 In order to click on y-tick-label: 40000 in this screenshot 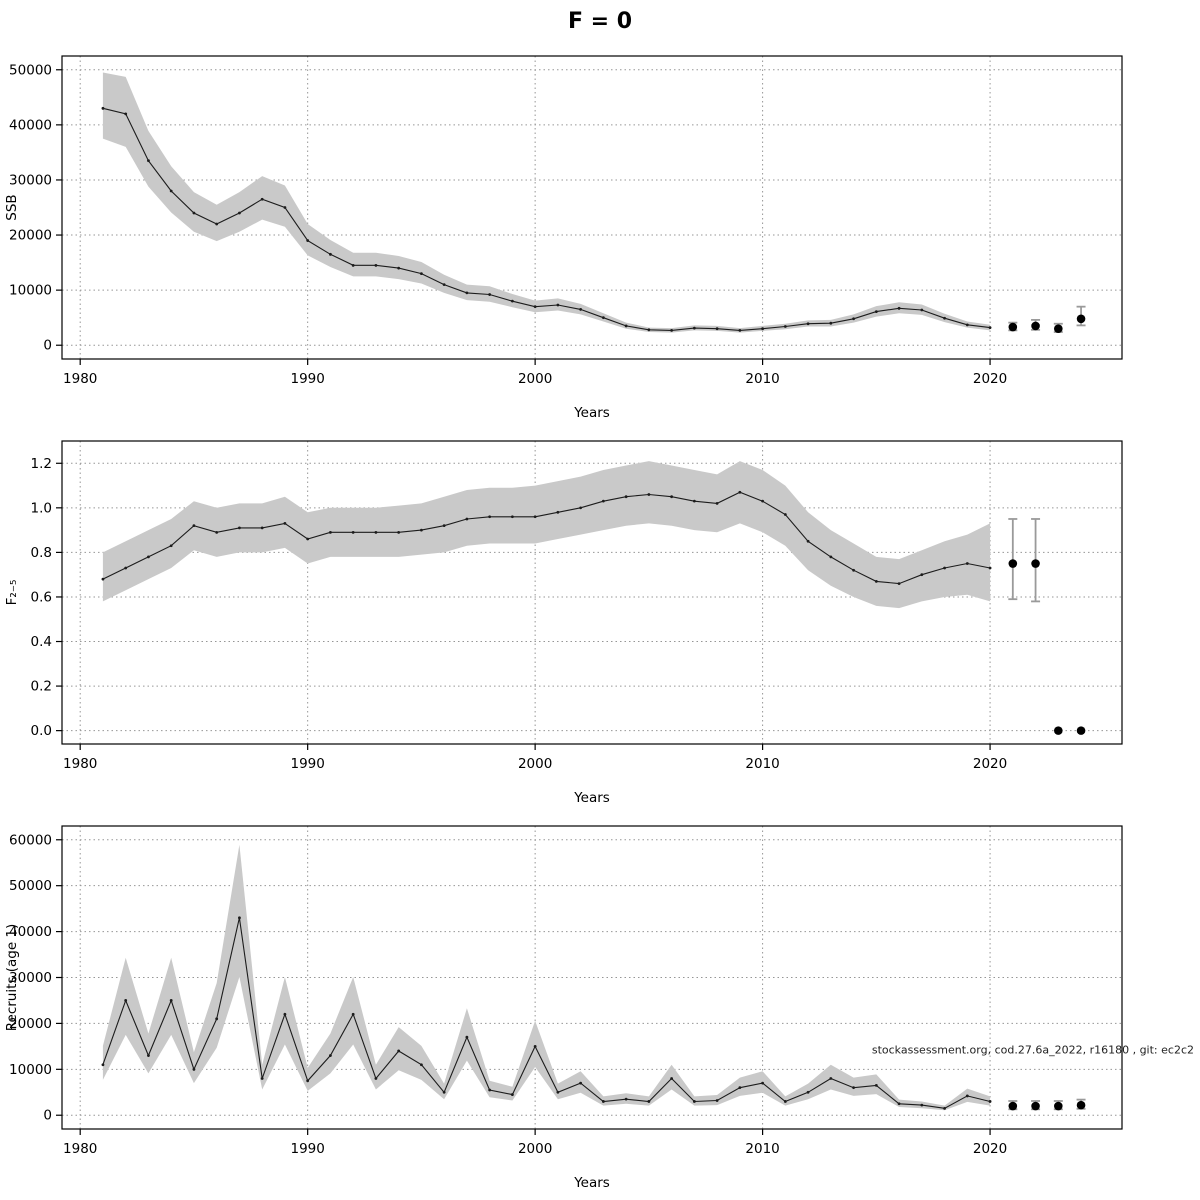, I will do `click(30, 932)`.